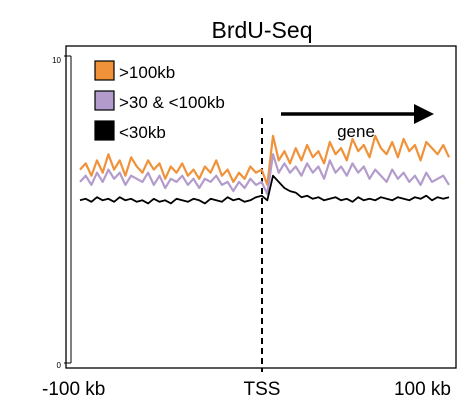 The height and width of the screenshot is (417, 469). What do you see at coordinates (262, 389) in the screenshot?
I see `x-tick-label-center: TSS` at bounding box center [262, 389].